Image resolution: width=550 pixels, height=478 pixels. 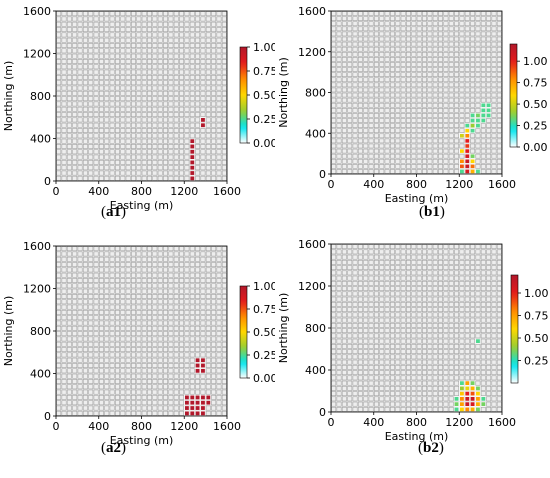 I want to click on x-tick-label: 800, so click(x=416, y=184).